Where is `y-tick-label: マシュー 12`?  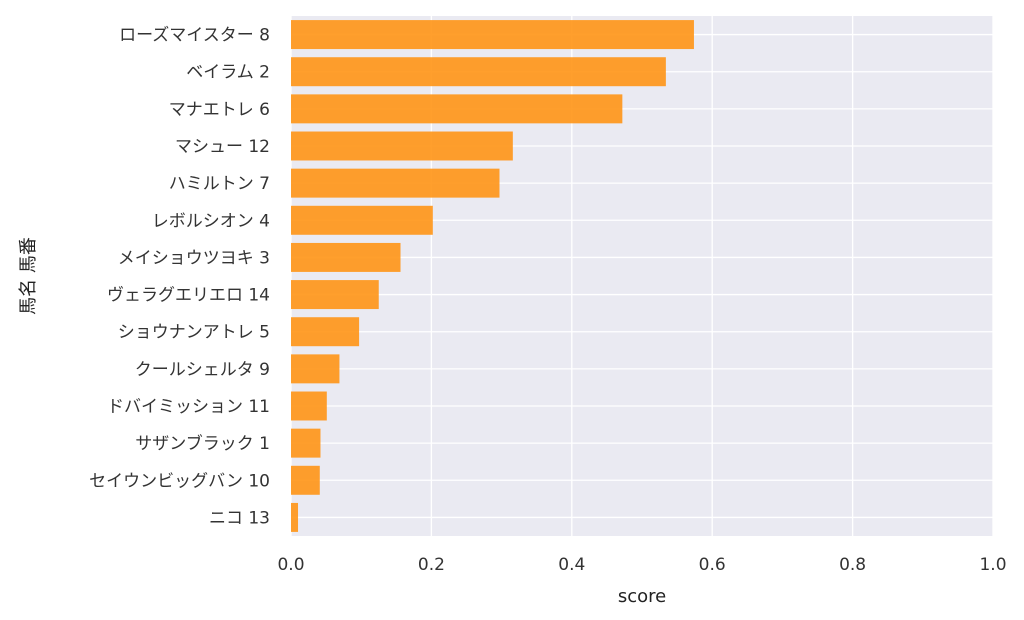
y-tick-label: マシュー 12 is located at coordinates (222, 147).